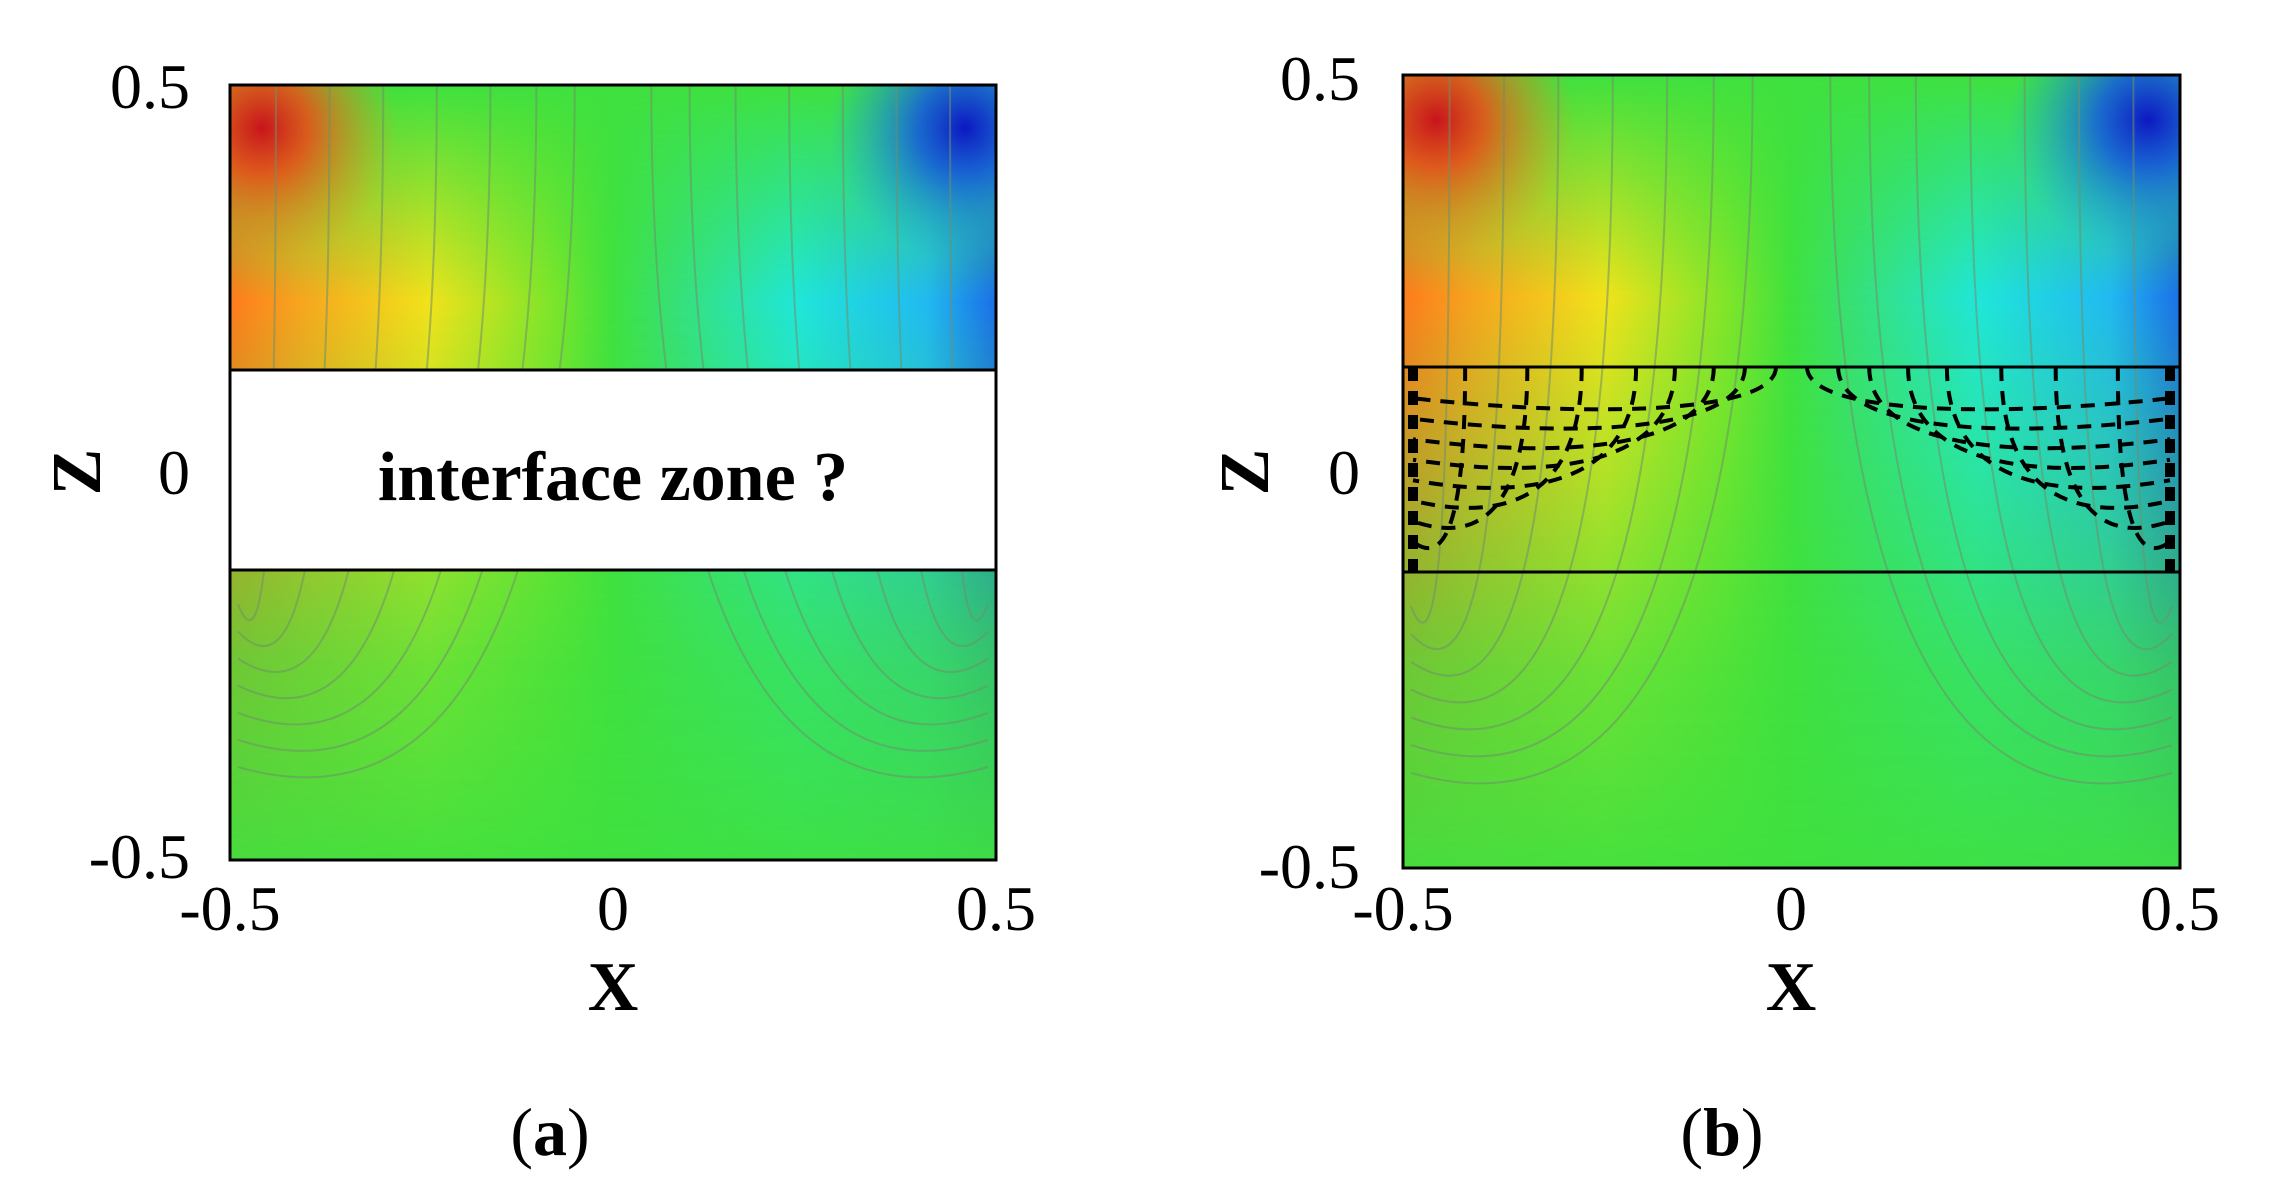  What do you see at coordinates (150, 86) in the screenshot?
I see `y-tick-top-a: 0.5` at bounding box center [150, 86].